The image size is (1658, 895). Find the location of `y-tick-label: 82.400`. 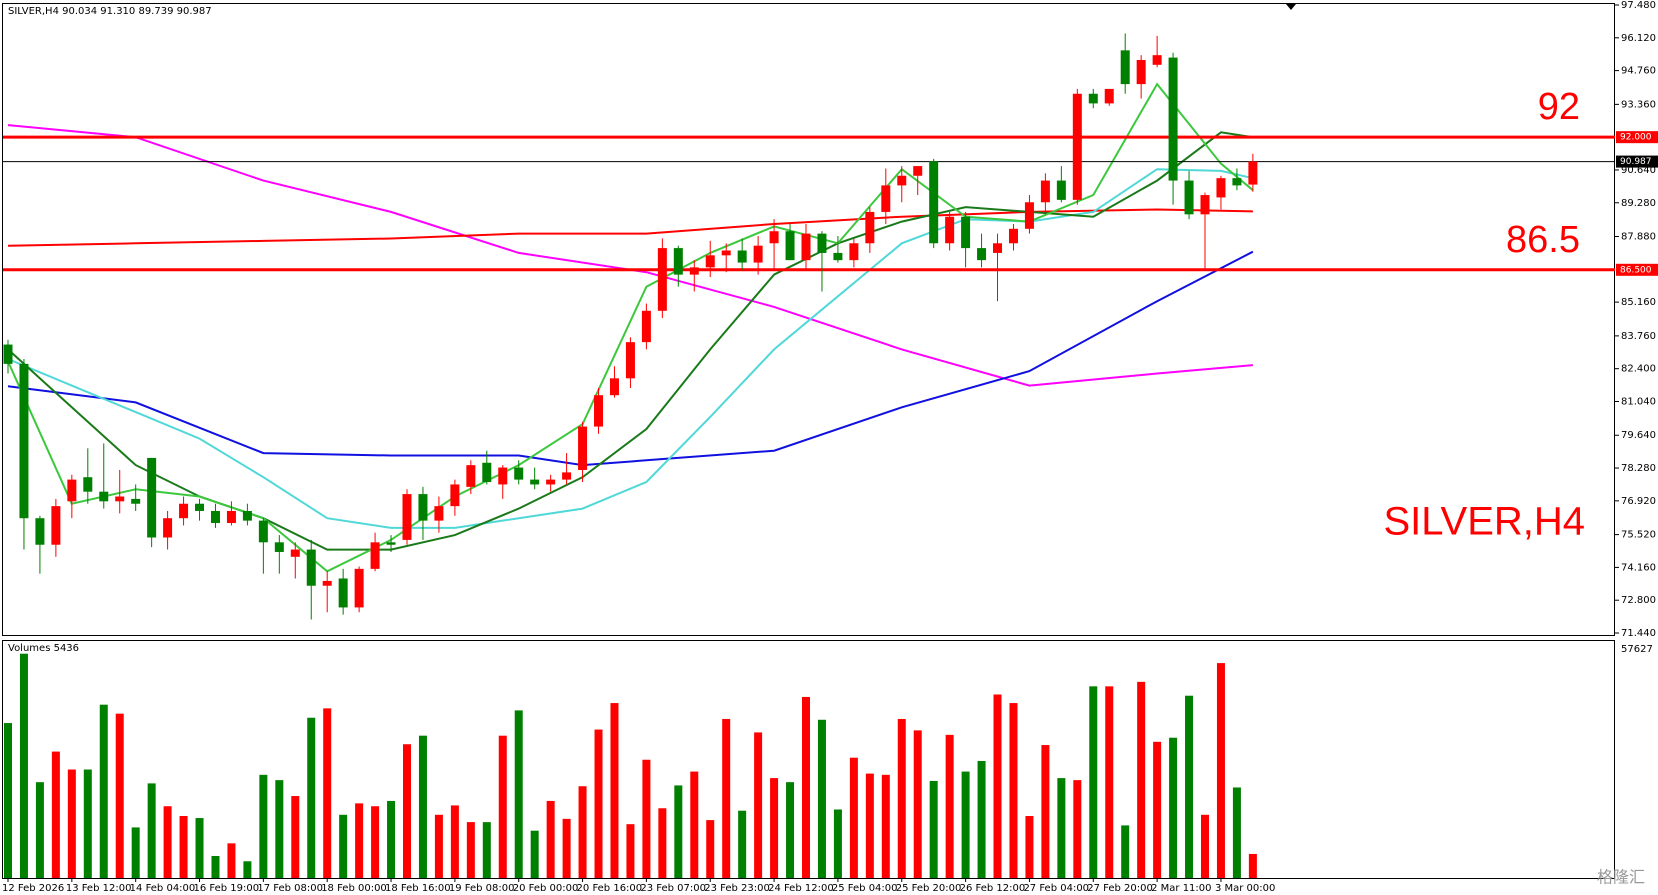

y-tick-label: 82.400 is located at coordinates (1638, 369).